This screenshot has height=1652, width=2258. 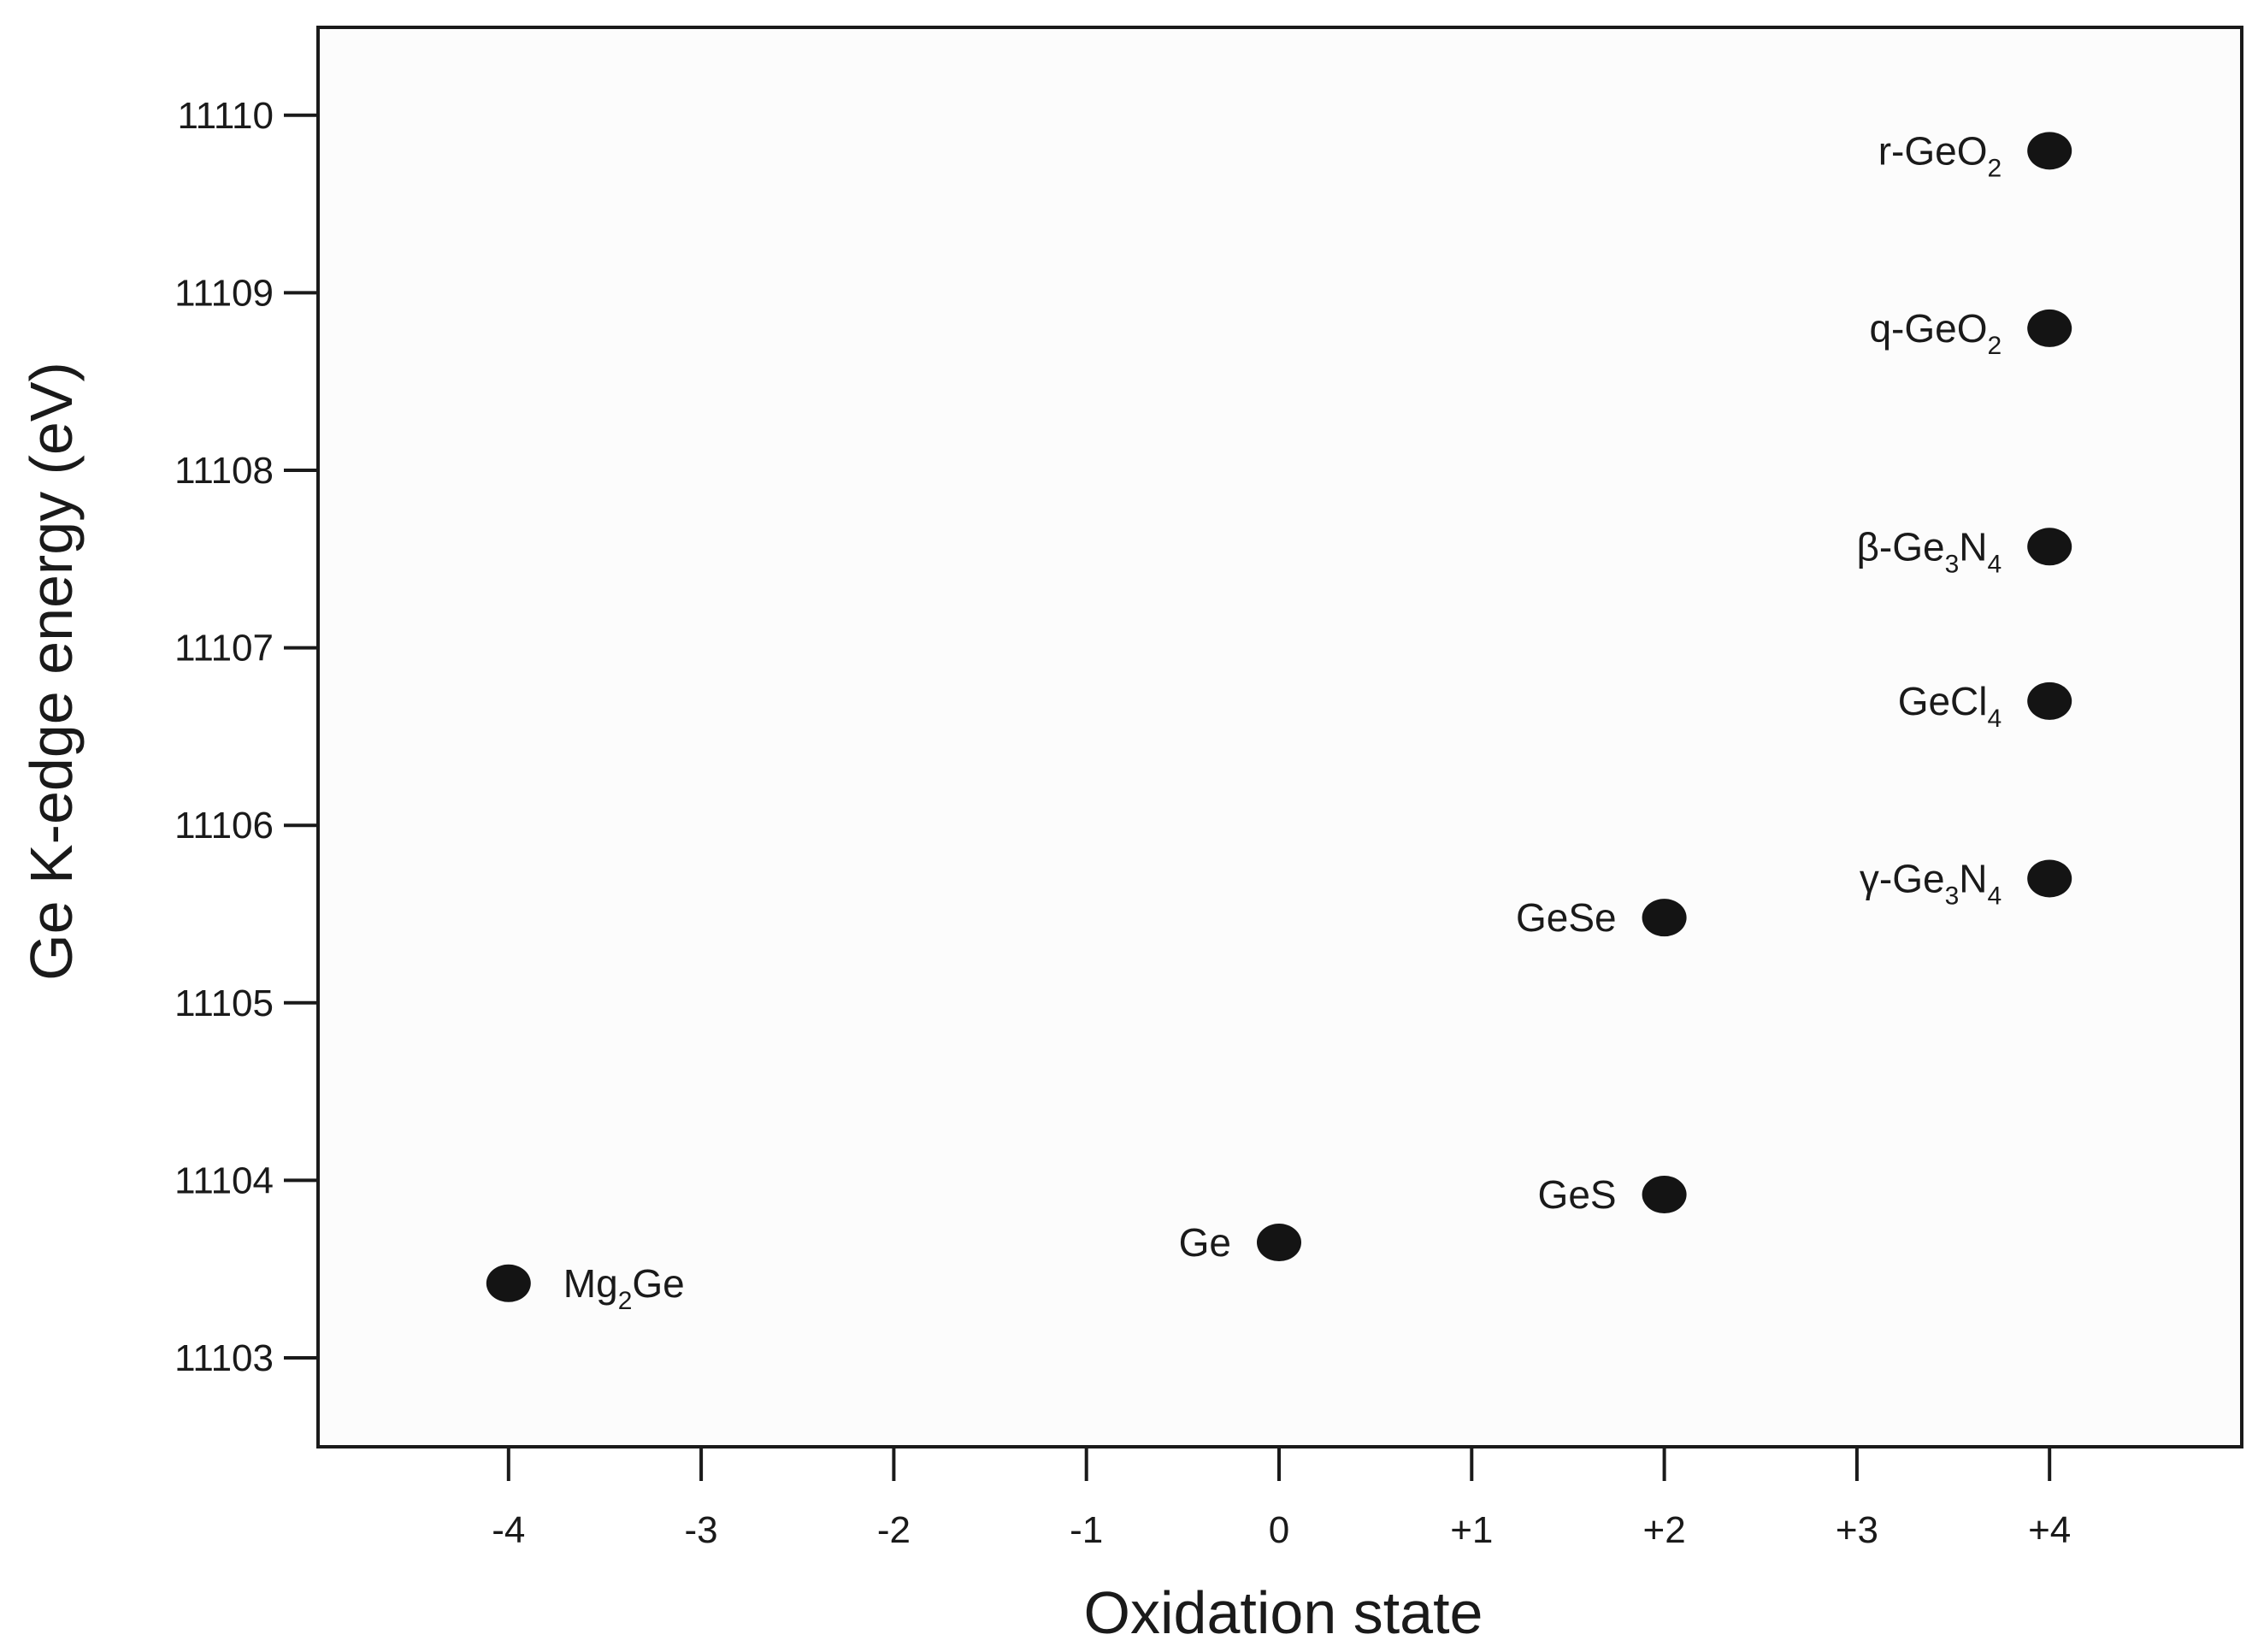 I want to click on data-point-gecl4, so click(x=2049, y=700).